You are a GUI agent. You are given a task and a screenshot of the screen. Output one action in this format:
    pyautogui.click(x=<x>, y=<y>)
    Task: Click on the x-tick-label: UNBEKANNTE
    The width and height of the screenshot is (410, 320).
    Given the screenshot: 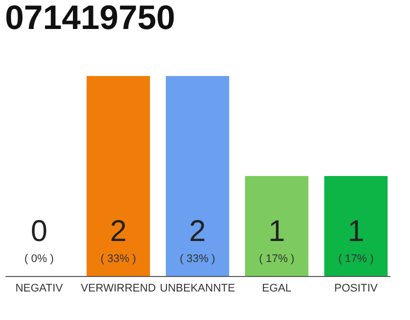 What is the action you would take?
    pyautogui.click(x=198, y=288)
    